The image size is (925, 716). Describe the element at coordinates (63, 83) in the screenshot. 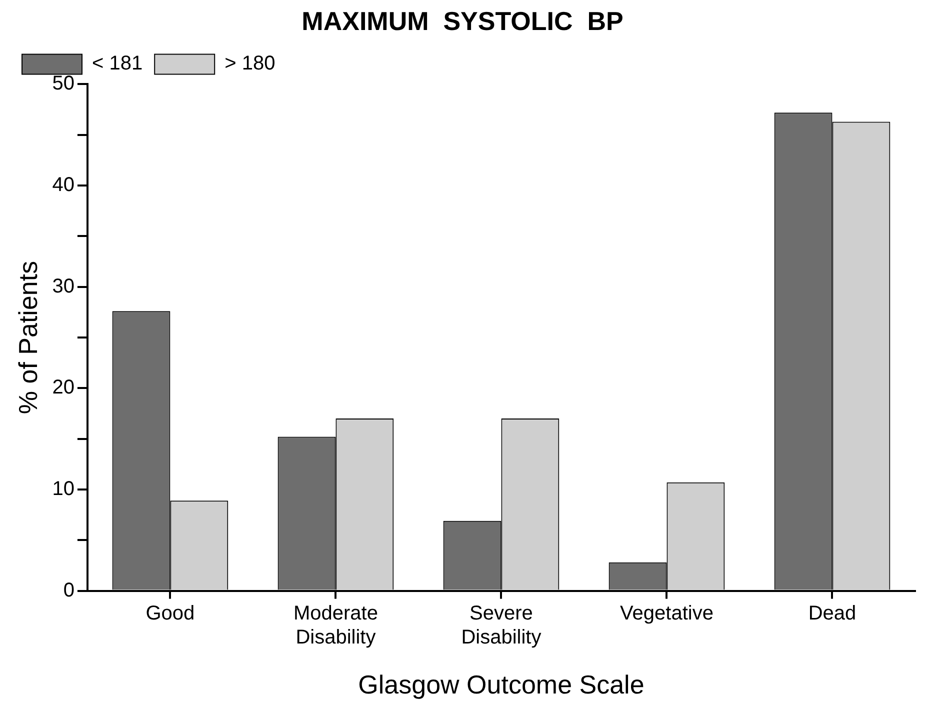

I see `y-tick-label: 50` at that location.